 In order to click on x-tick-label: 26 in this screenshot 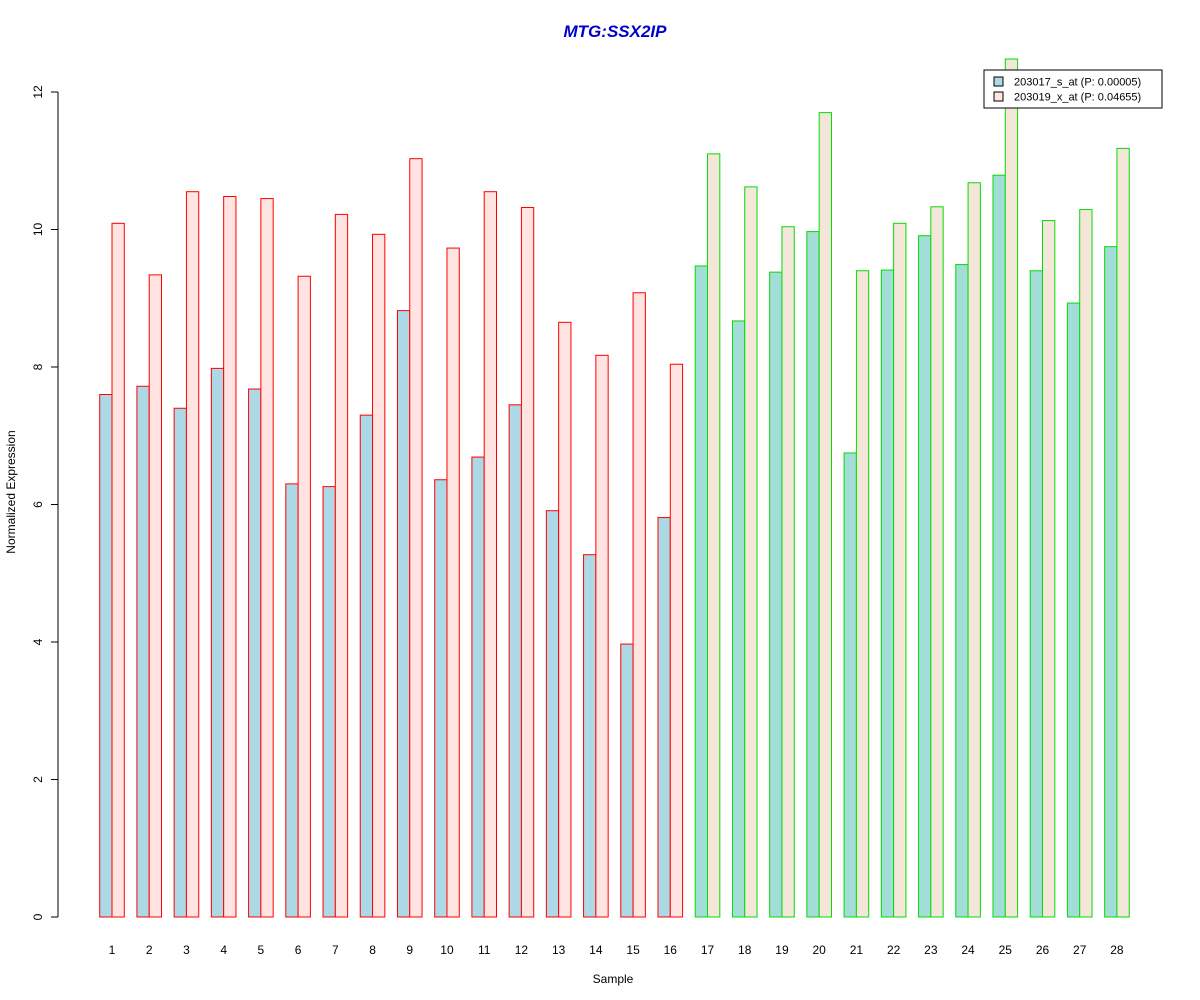, I will do `click(1043, 950)`.